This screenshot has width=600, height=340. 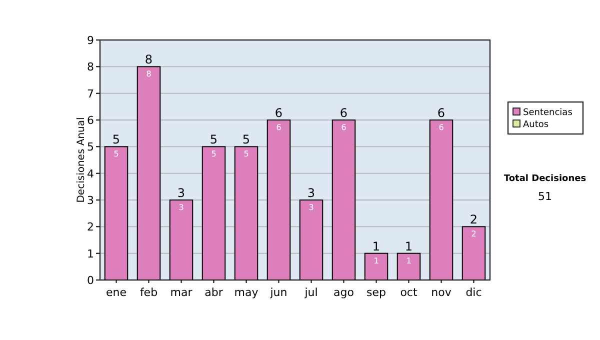 I want to click on total-label: 8, so click(x=148, y=59).